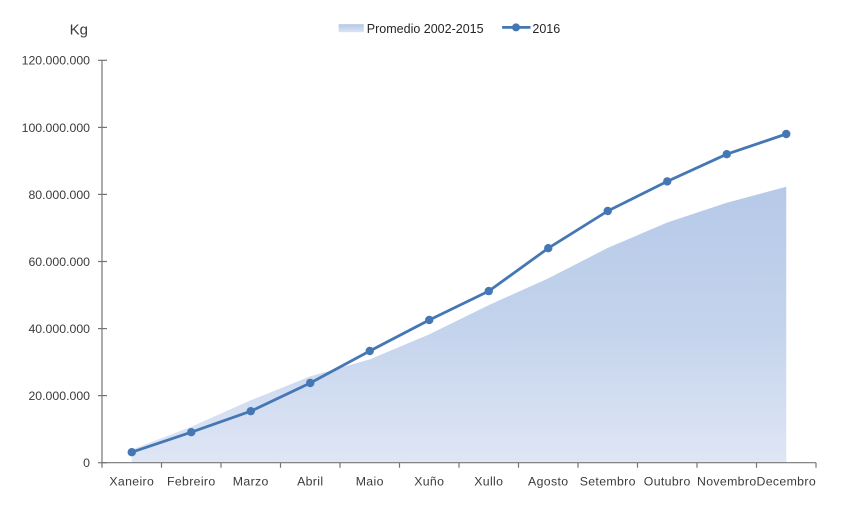  I want to click on svg-text: 120.000.000, so click(56, 61).